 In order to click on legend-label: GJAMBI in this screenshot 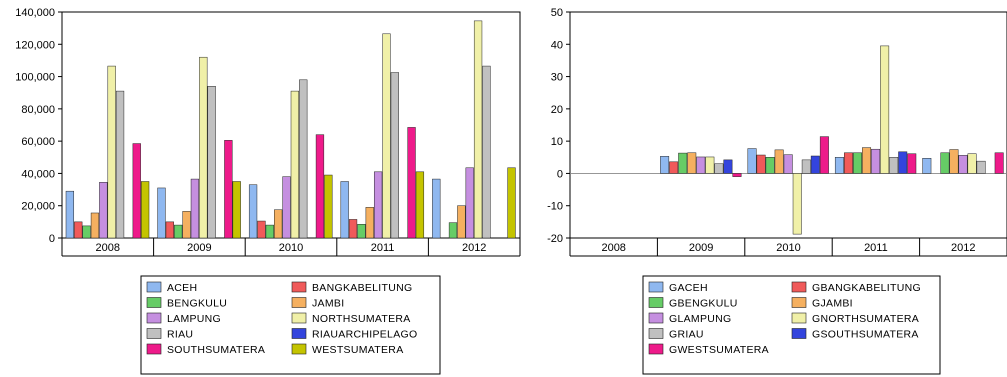, I will do `click(832, 304)`.